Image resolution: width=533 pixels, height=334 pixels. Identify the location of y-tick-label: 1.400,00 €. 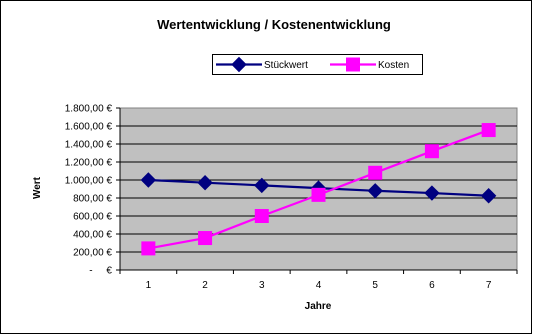
(89, 145).